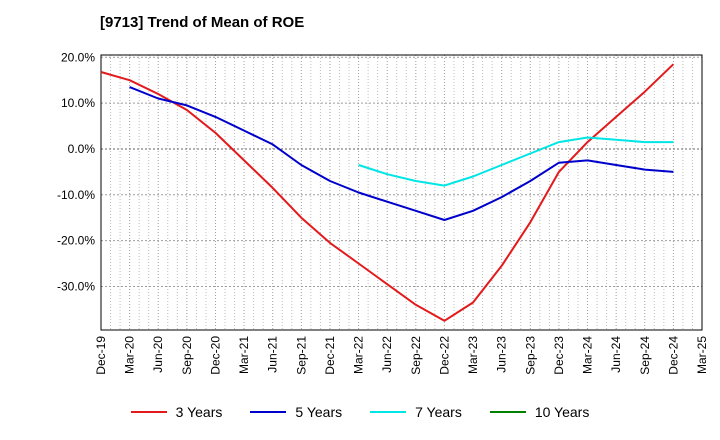 This screenshot has width=720, height=440. Describe the element at coordinates (319, 412) in the screenshot. I see `legend-label-5-years: 5 Years` at that location.